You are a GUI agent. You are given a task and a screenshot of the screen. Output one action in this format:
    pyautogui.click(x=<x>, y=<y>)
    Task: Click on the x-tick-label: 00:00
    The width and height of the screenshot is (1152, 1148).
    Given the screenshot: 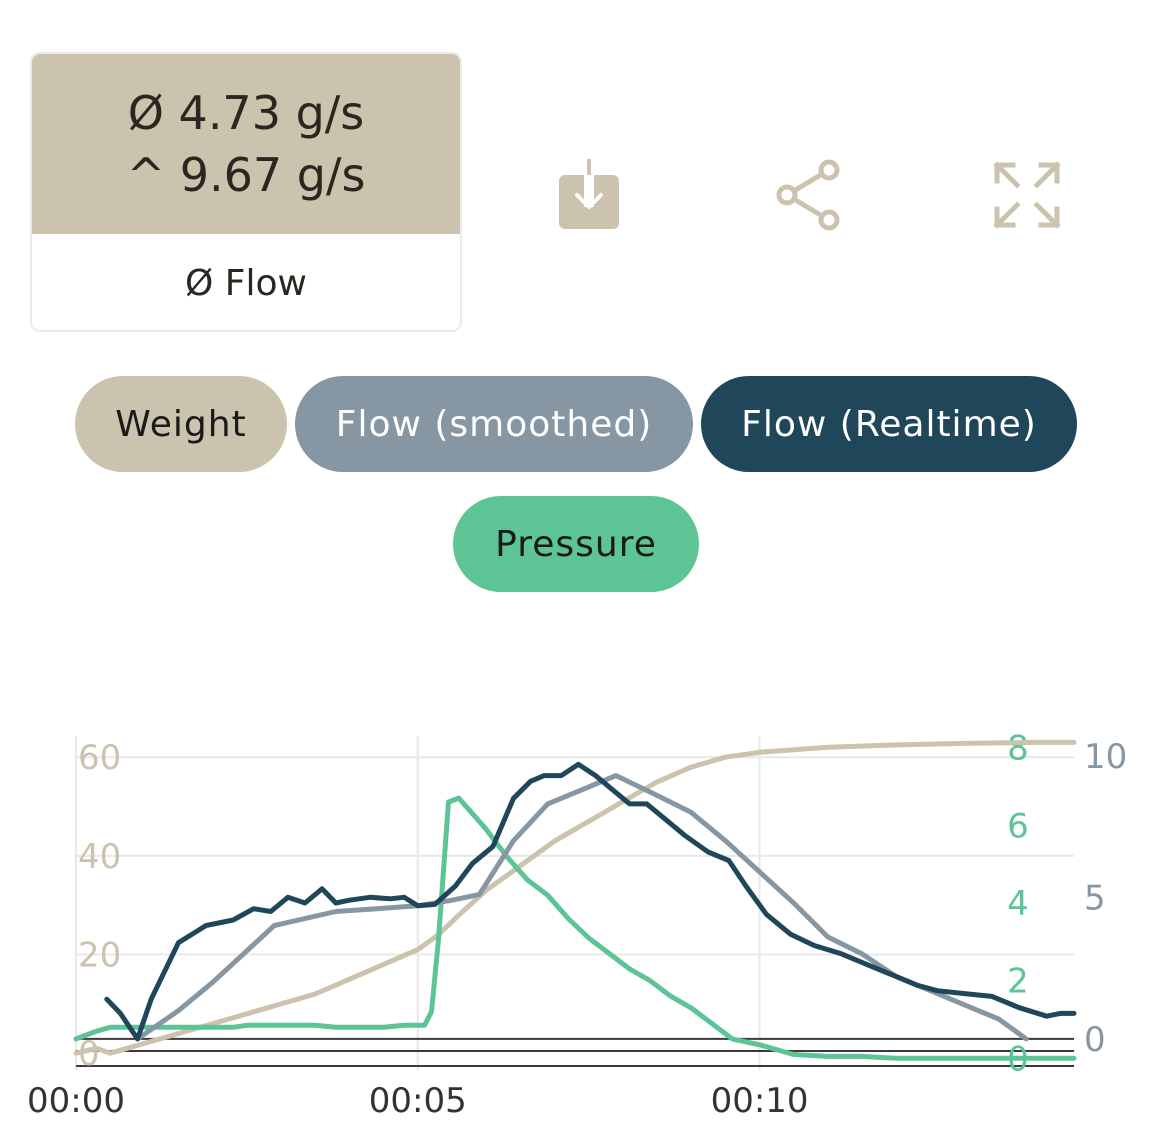 What is the action you would take?
    pyautogui.click(x=76, y=1101)
    